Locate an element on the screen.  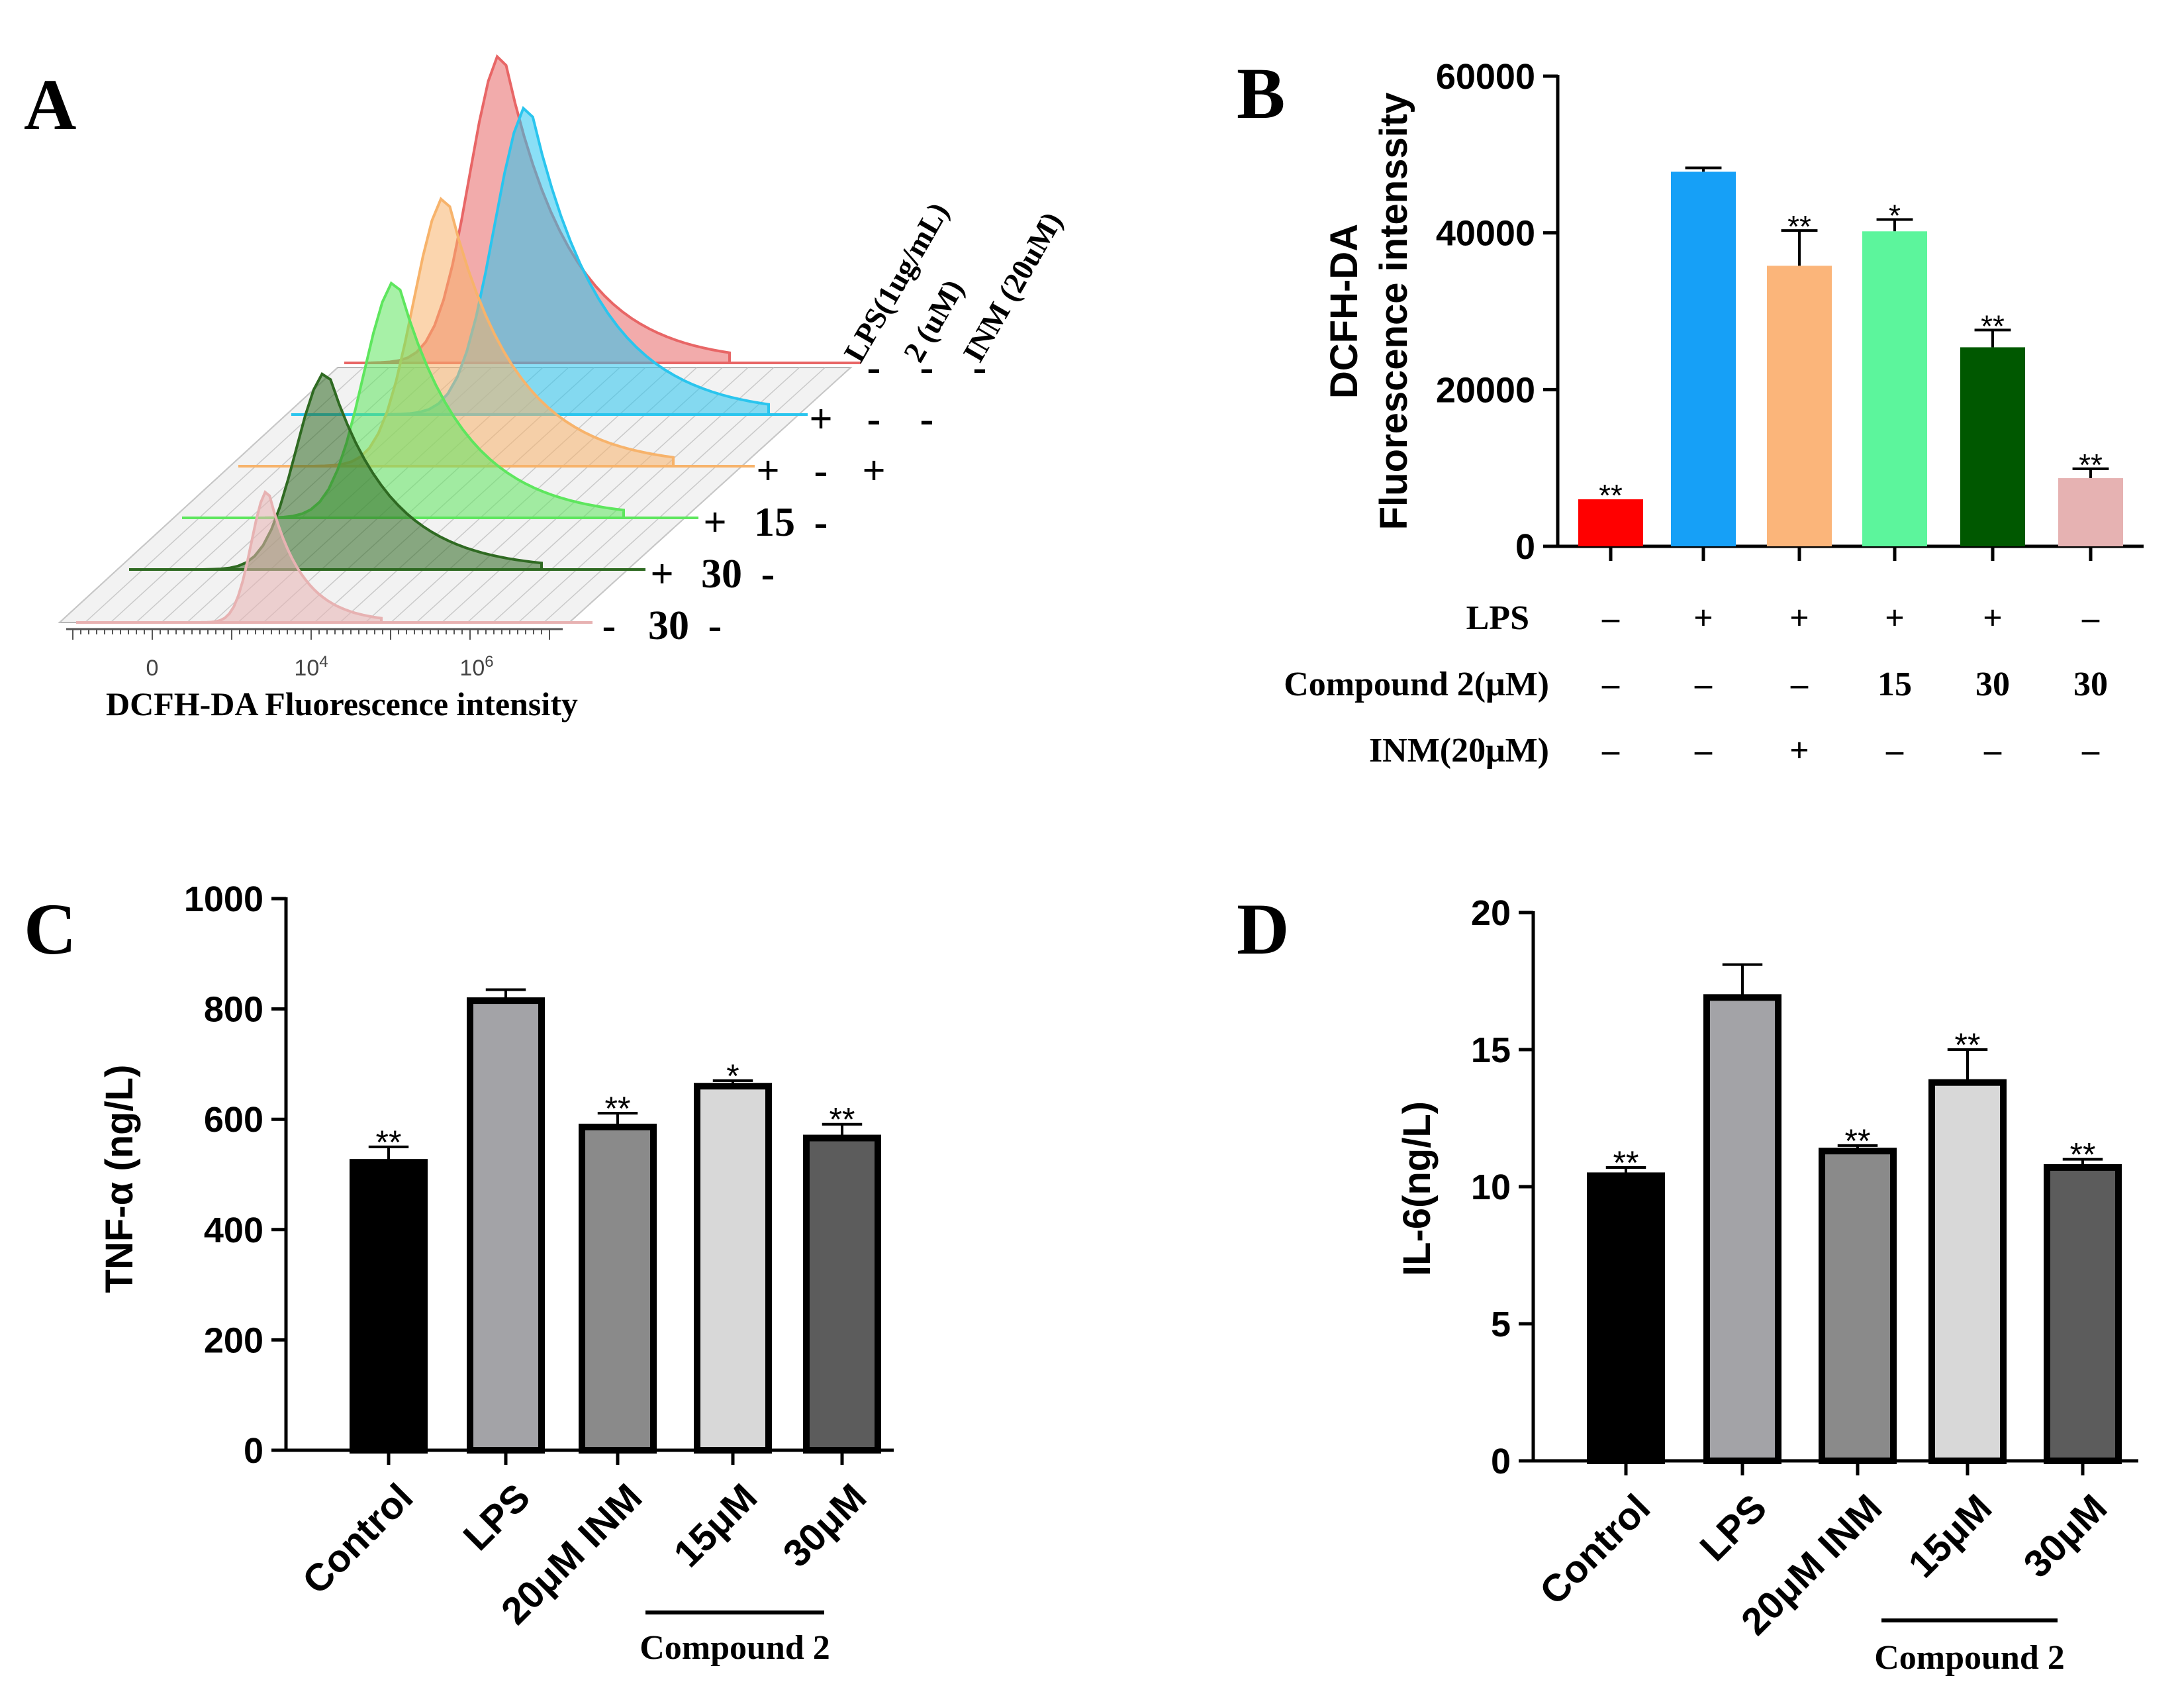
condition-row-label: LPS is located at coordinates (1497, 618).